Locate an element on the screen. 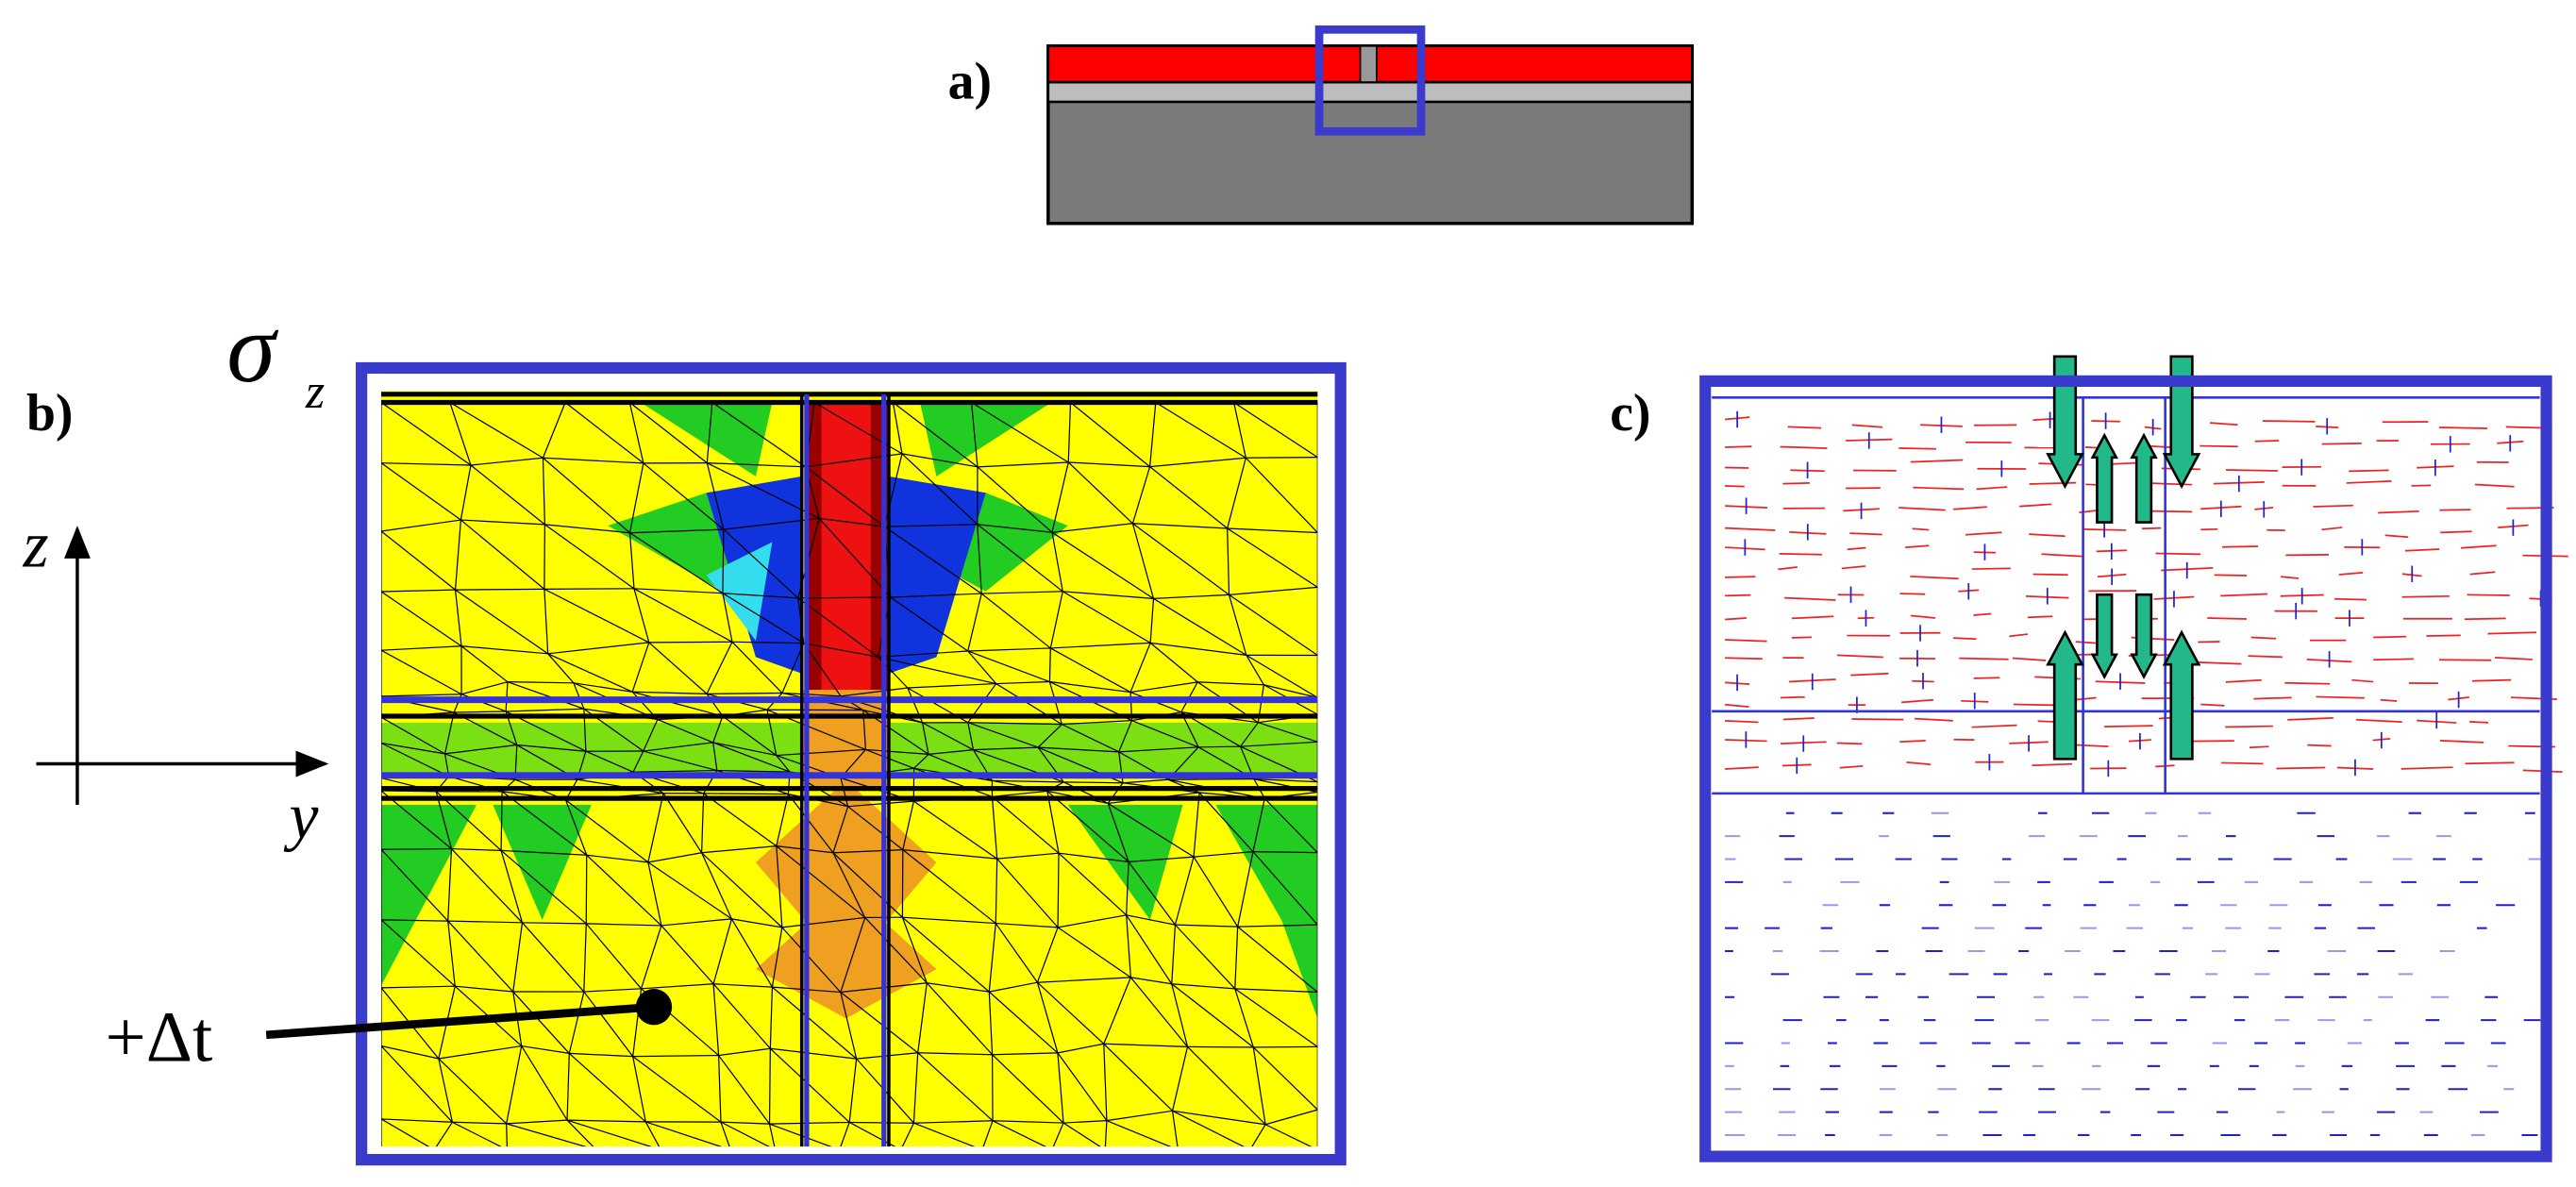  stress-subscript: z is located at coordinates (315, 391).